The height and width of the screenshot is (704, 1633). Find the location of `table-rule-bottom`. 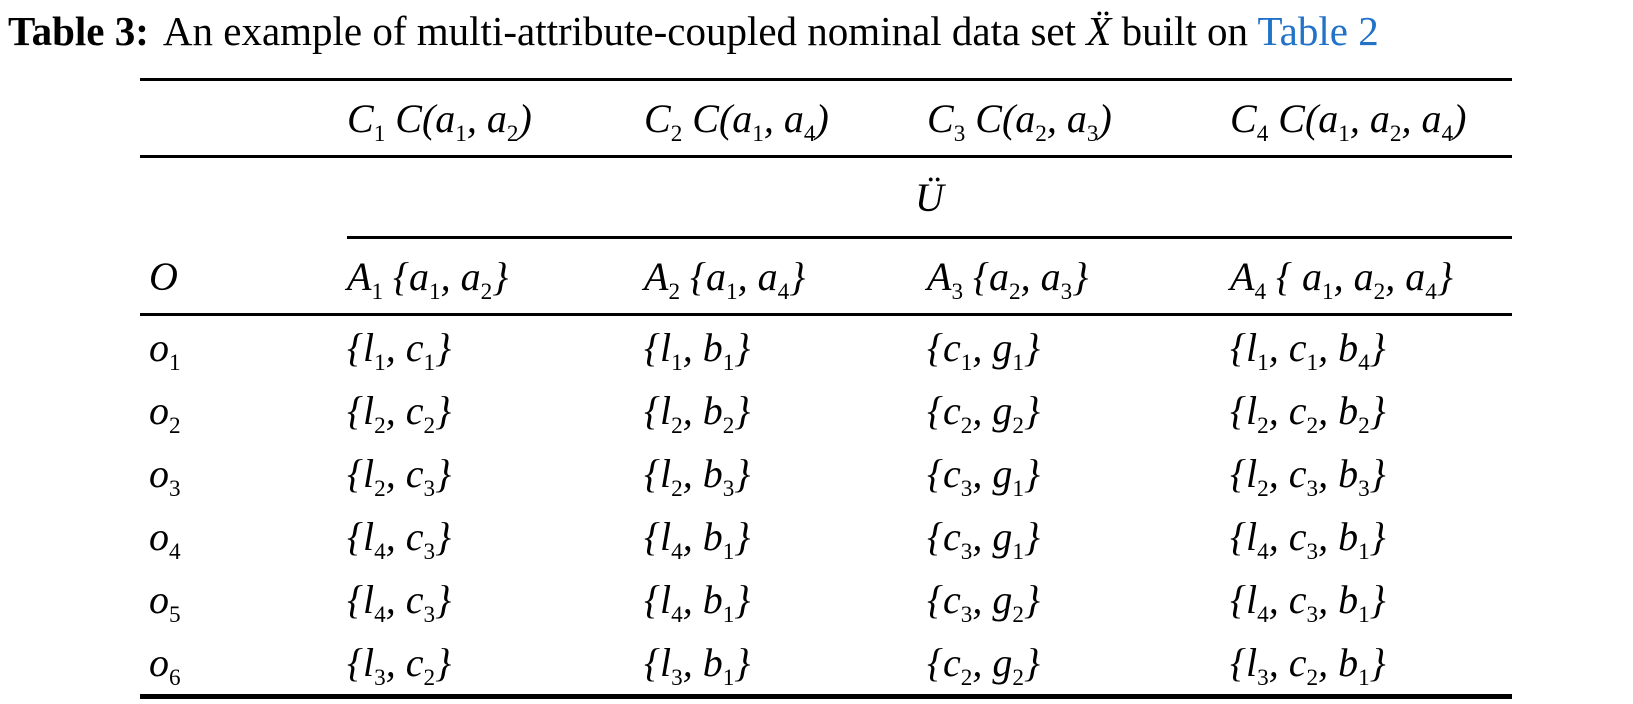

table-rule-bottom is located at coordinates (826, 696).